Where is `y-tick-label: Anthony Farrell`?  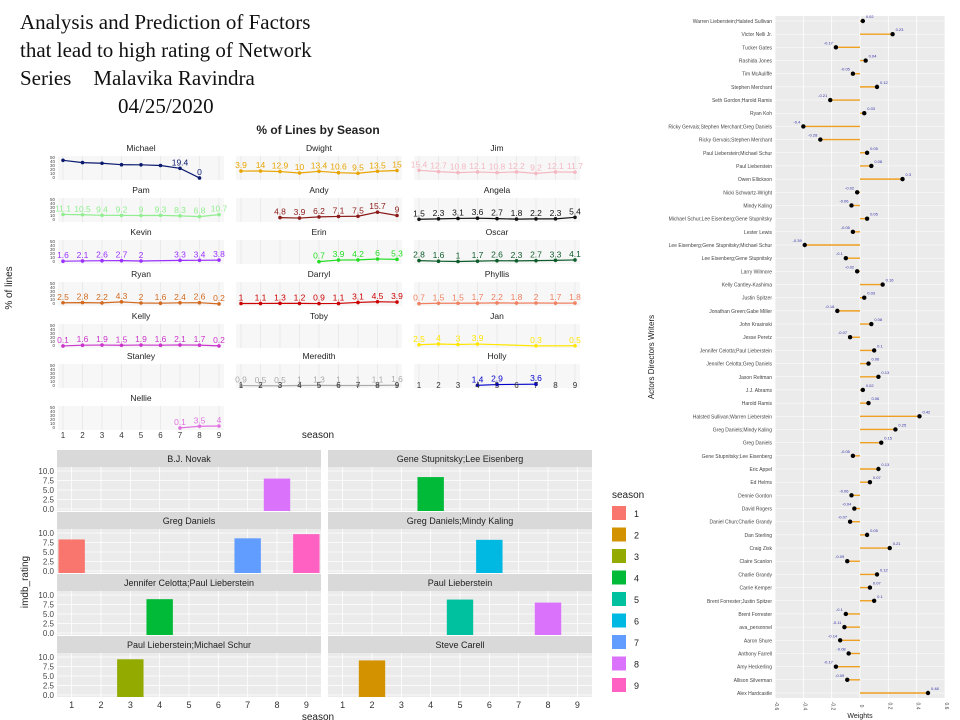 y-tick-label: Anthony Farrell is located at coordinates (755, 654).